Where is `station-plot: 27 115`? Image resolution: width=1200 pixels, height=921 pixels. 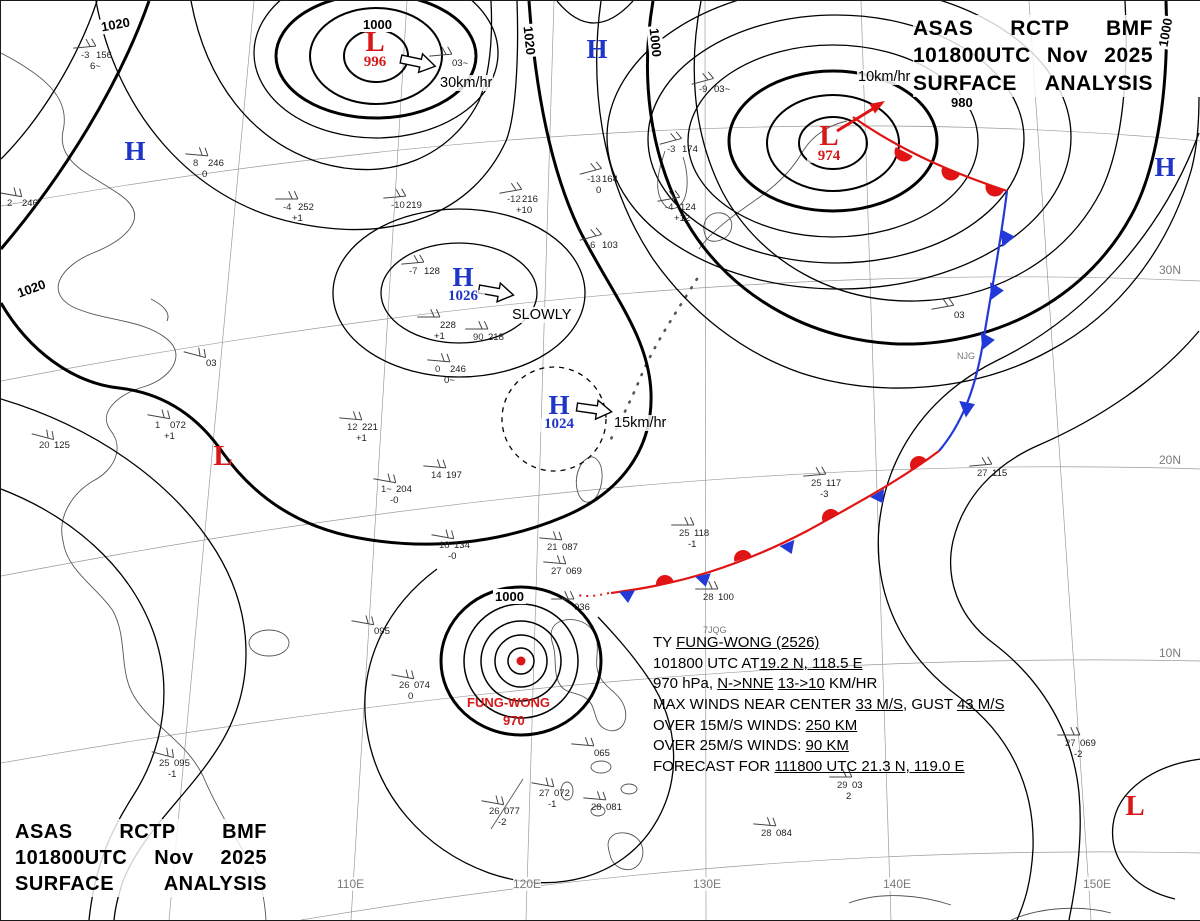 station-plot: 27 115 is located at coordinates (996, 474).